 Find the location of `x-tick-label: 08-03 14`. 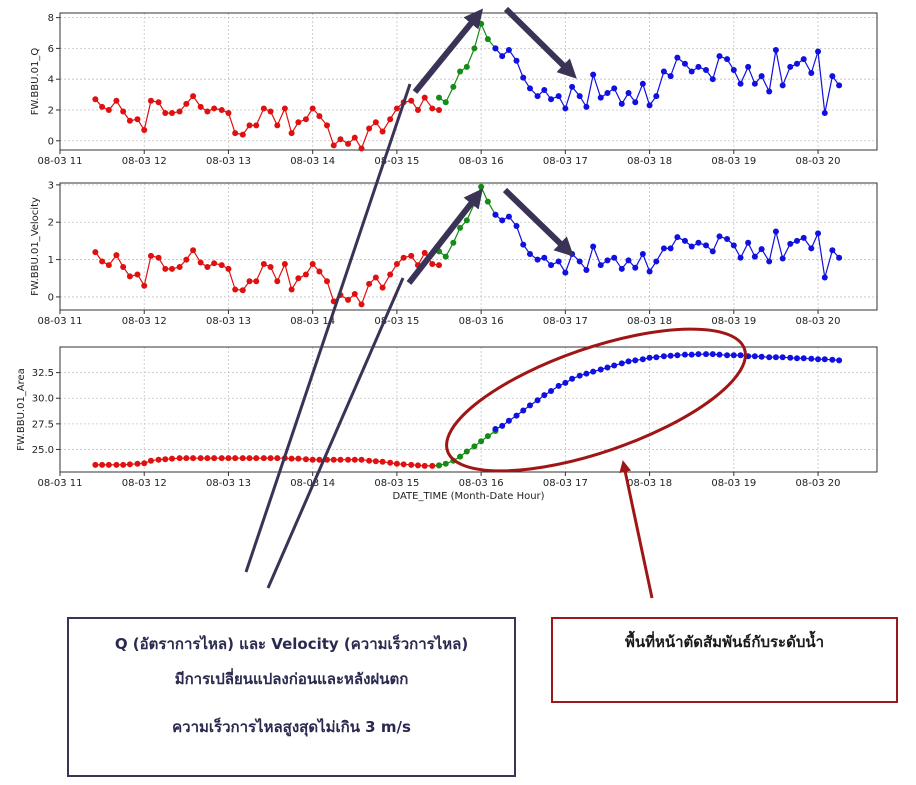

x-tick-label: 08-03 14 is located at coordinates (312, 321).